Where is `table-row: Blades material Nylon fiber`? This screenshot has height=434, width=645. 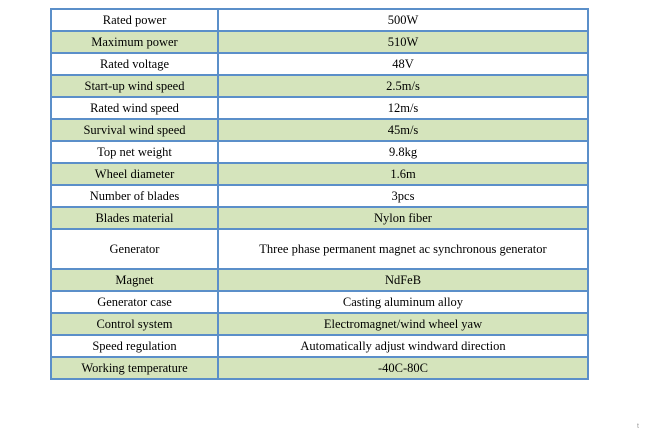 table-row: Blades material Nylon fiber is located at coordinates (319, 218).